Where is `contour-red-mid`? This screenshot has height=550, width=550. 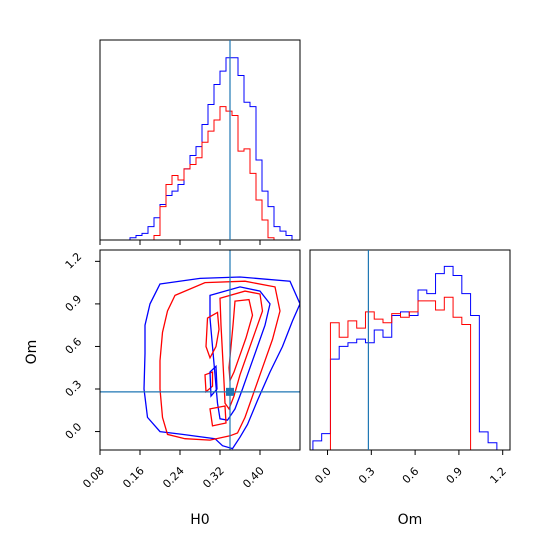
contour-red-mid is located at coordinates (241, 350).